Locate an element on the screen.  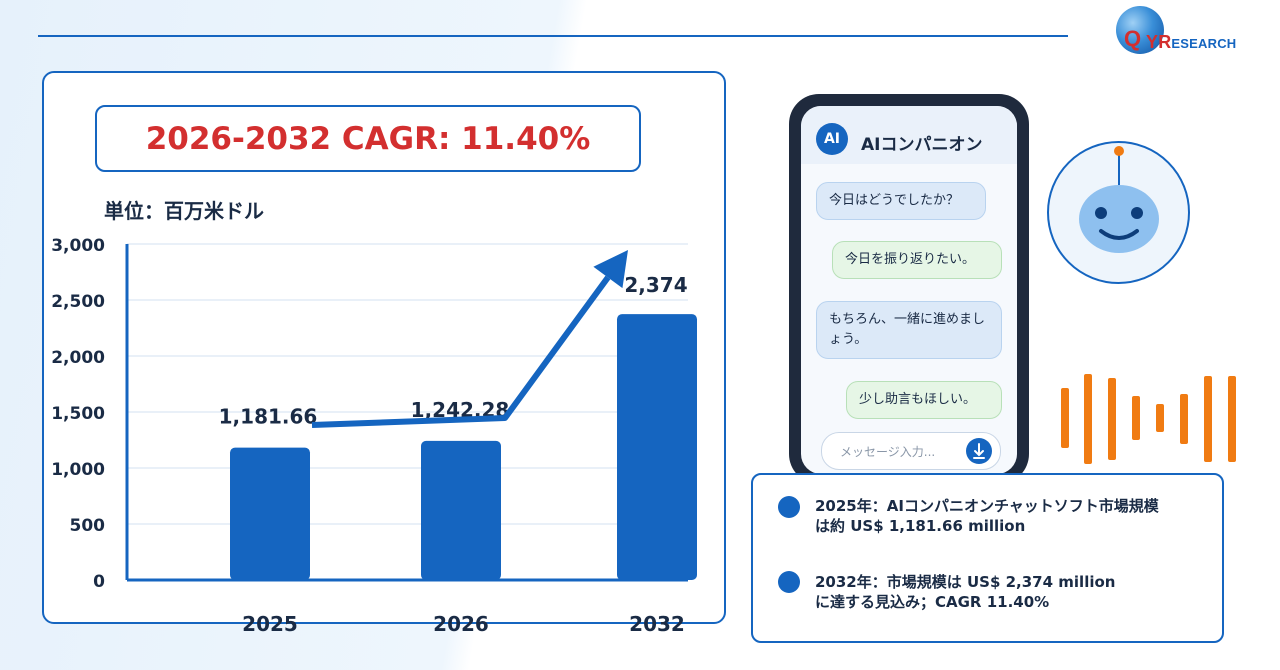
trend-arrow-head is located at coordinates (610, 269).